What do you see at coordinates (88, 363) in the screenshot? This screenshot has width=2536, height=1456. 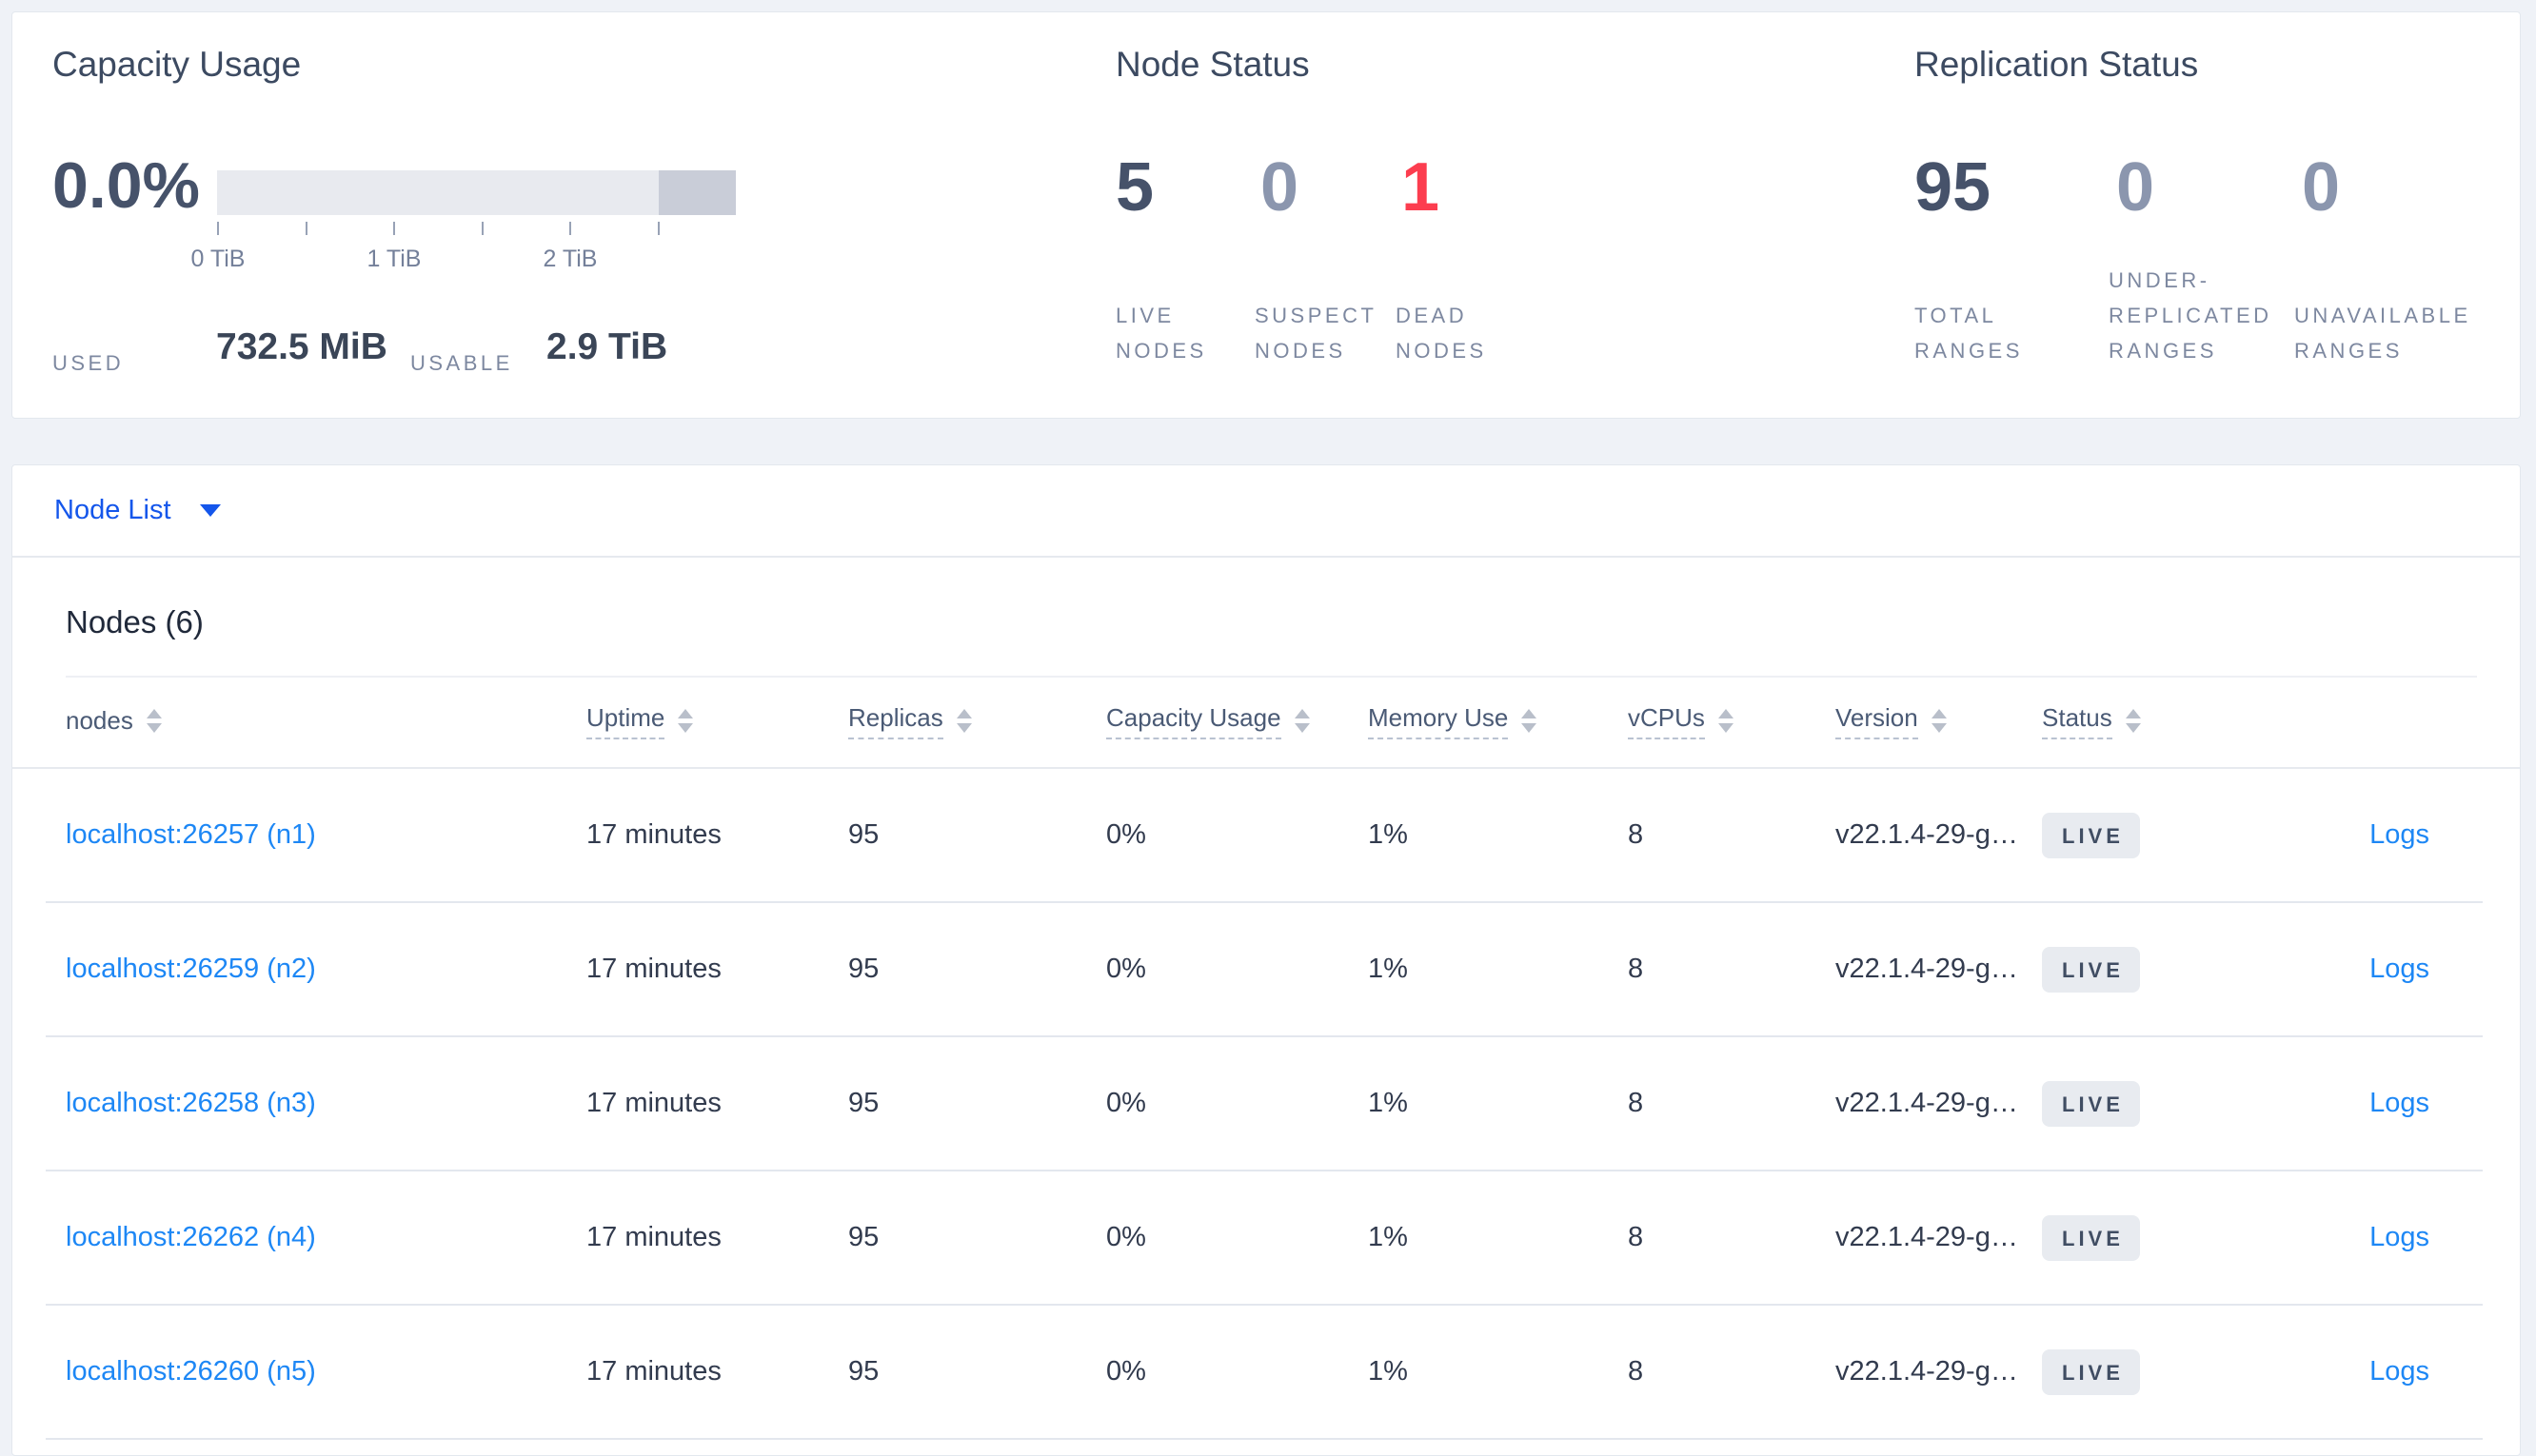 I see `used-label: USED` at bounding box center [88, 363].